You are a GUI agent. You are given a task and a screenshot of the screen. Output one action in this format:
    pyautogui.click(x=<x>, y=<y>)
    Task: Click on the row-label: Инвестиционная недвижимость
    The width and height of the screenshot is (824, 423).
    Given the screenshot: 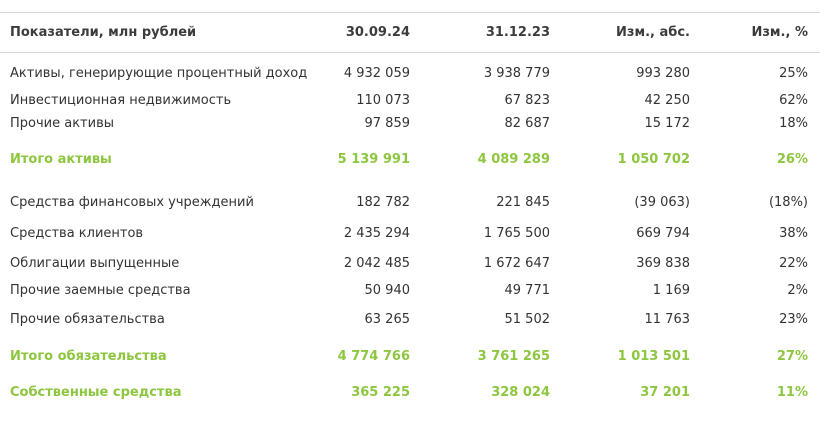 What is the action you would take?
    pyautogui.click(x=121, y=100)
    